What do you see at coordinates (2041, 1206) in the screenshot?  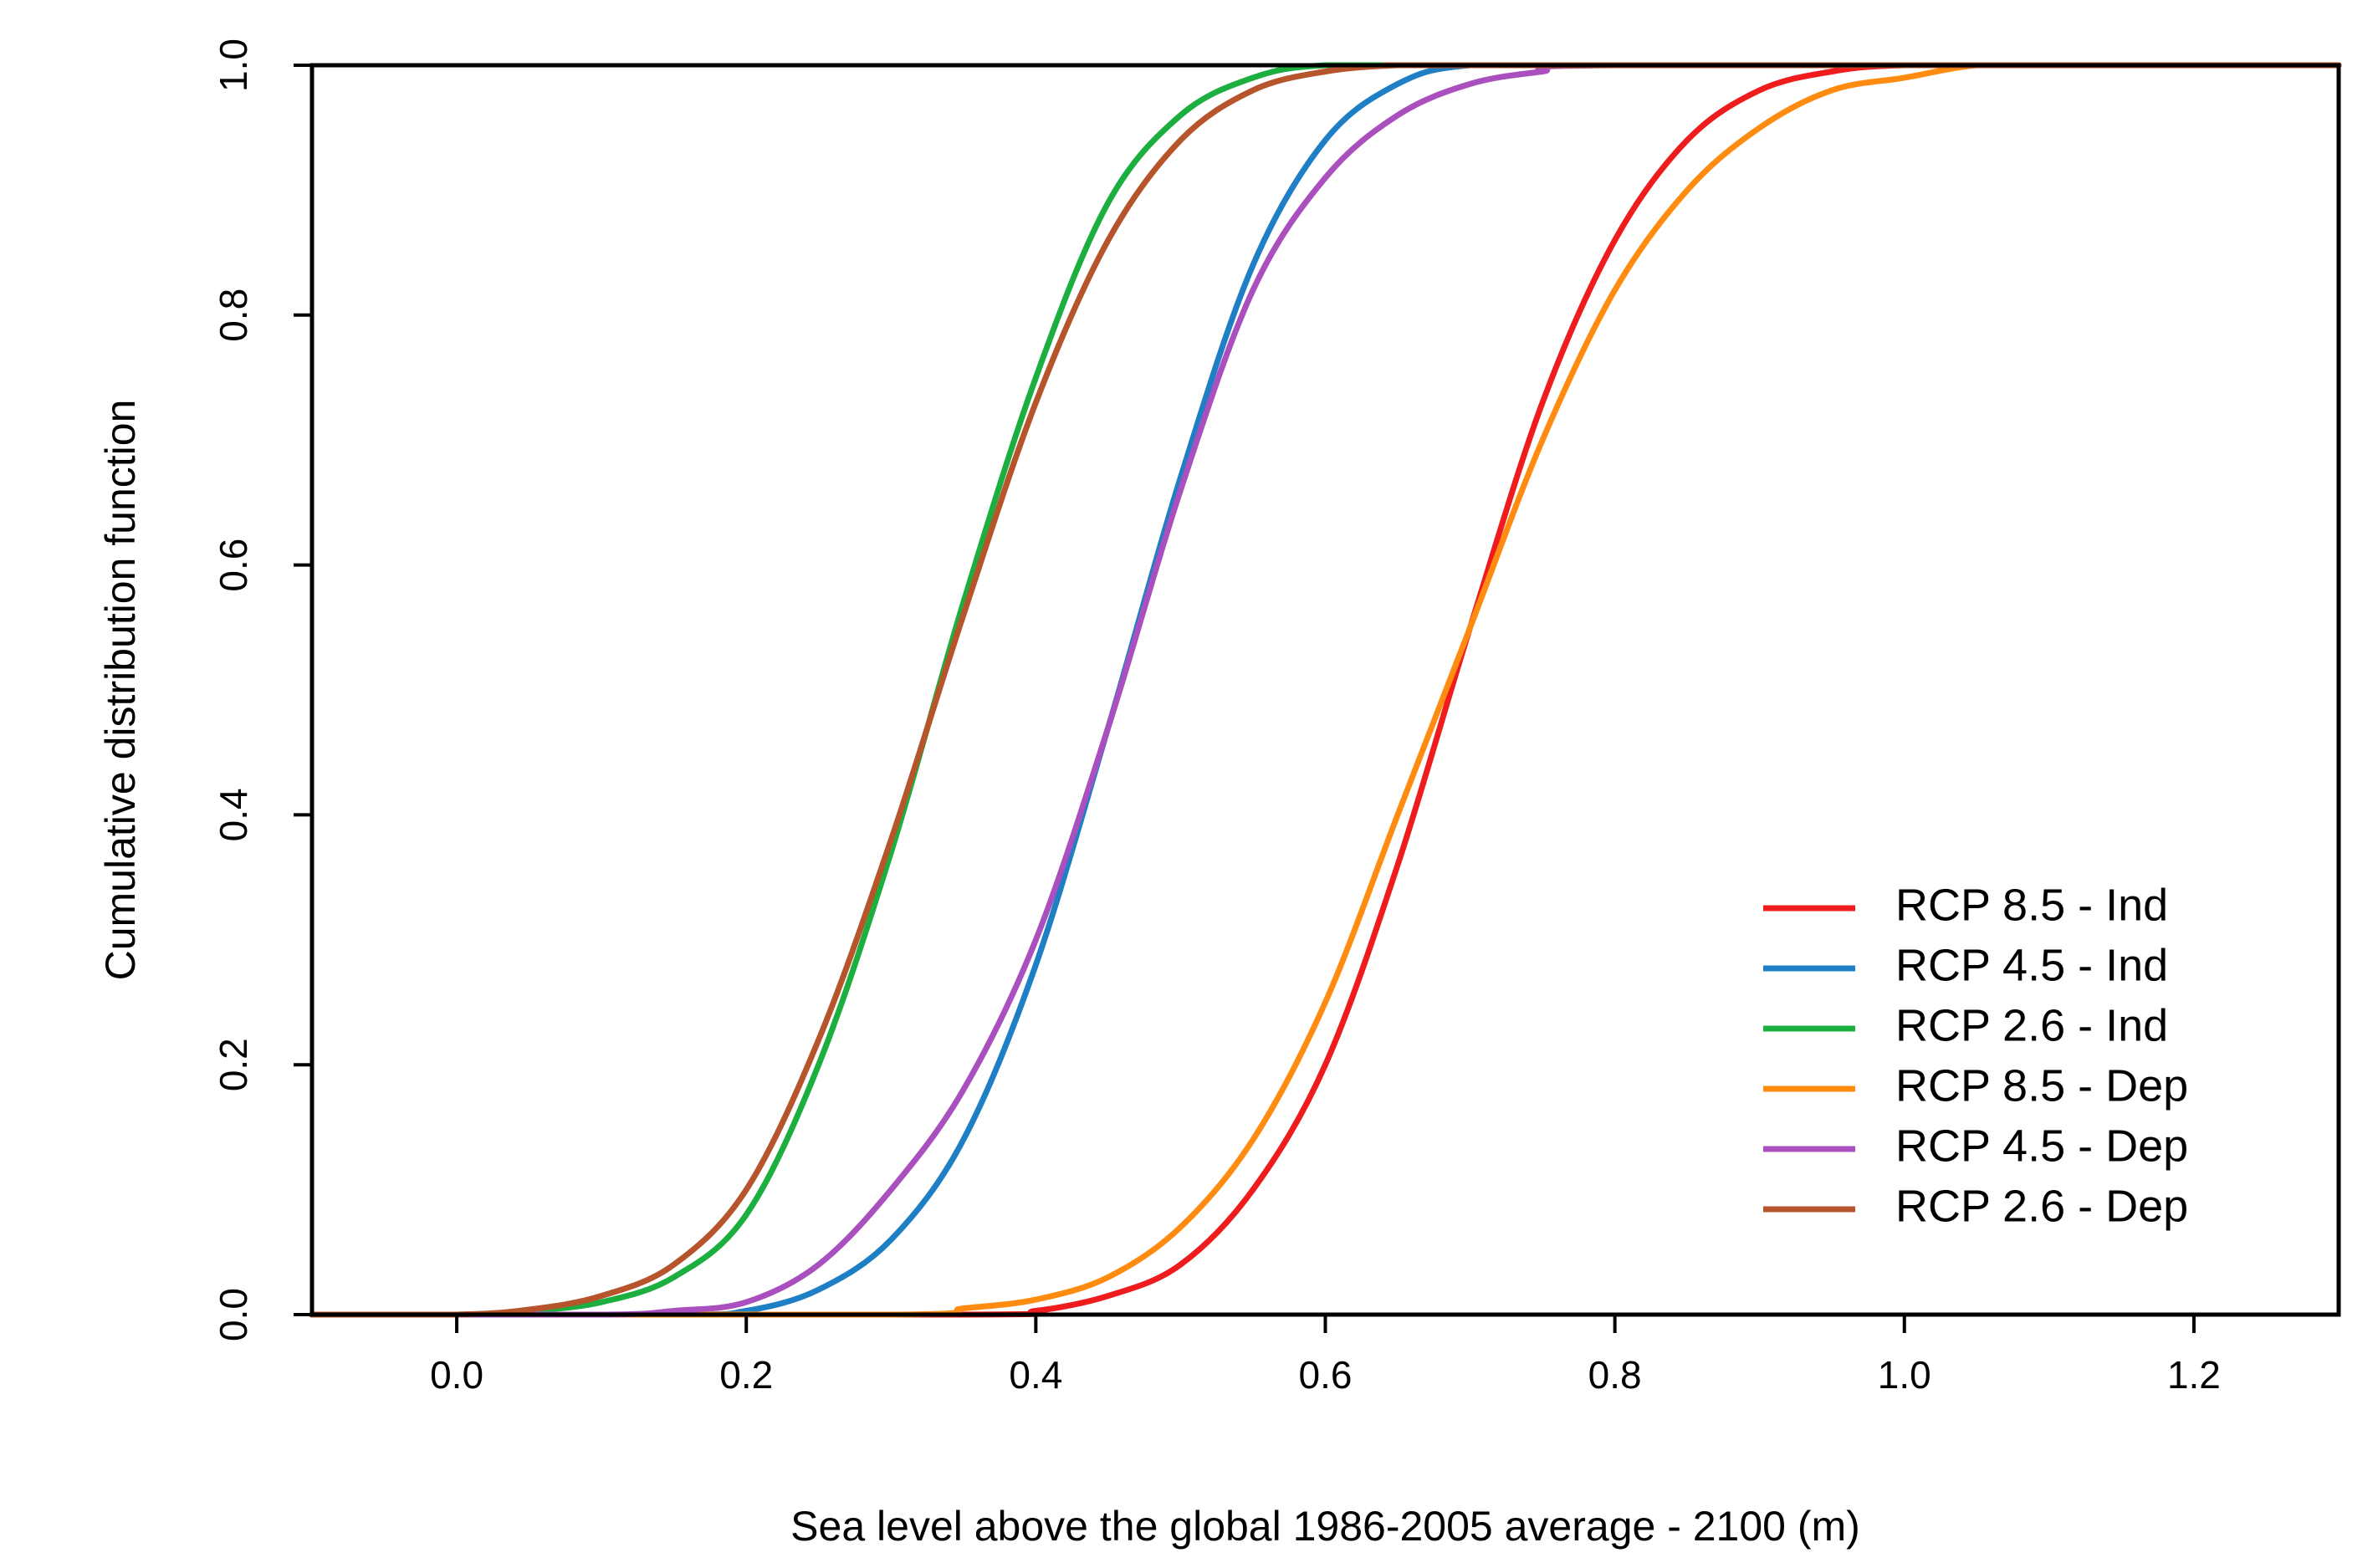 I see `legend-label: RCP 2.6 - Dep` at bounding box center [2041, 1206].